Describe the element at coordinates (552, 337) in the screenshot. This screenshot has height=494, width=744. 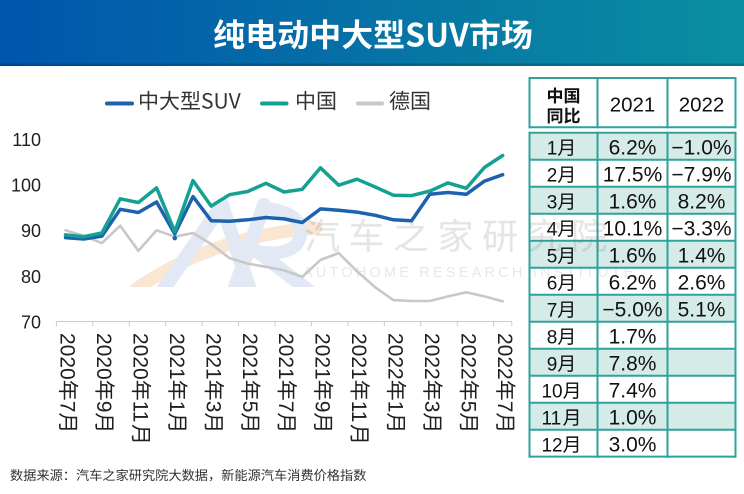
I see `svg-text: 8` at that location.